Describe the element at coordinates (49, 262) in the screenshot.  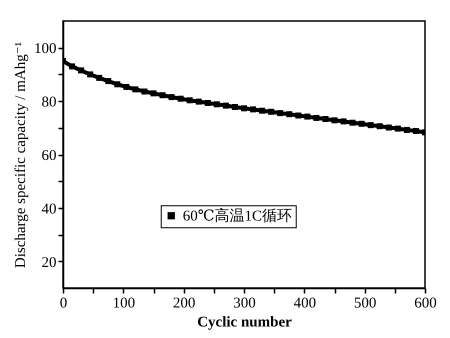
I see `y-tick-label: 20` at that location.